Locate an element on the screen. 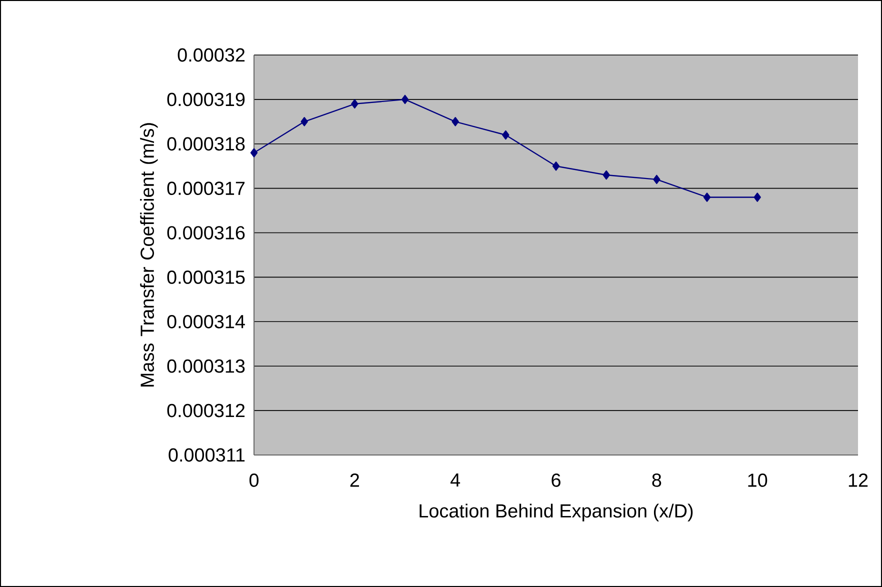  y-tick-label: 0.000317 is located at coordinates (206, 189).